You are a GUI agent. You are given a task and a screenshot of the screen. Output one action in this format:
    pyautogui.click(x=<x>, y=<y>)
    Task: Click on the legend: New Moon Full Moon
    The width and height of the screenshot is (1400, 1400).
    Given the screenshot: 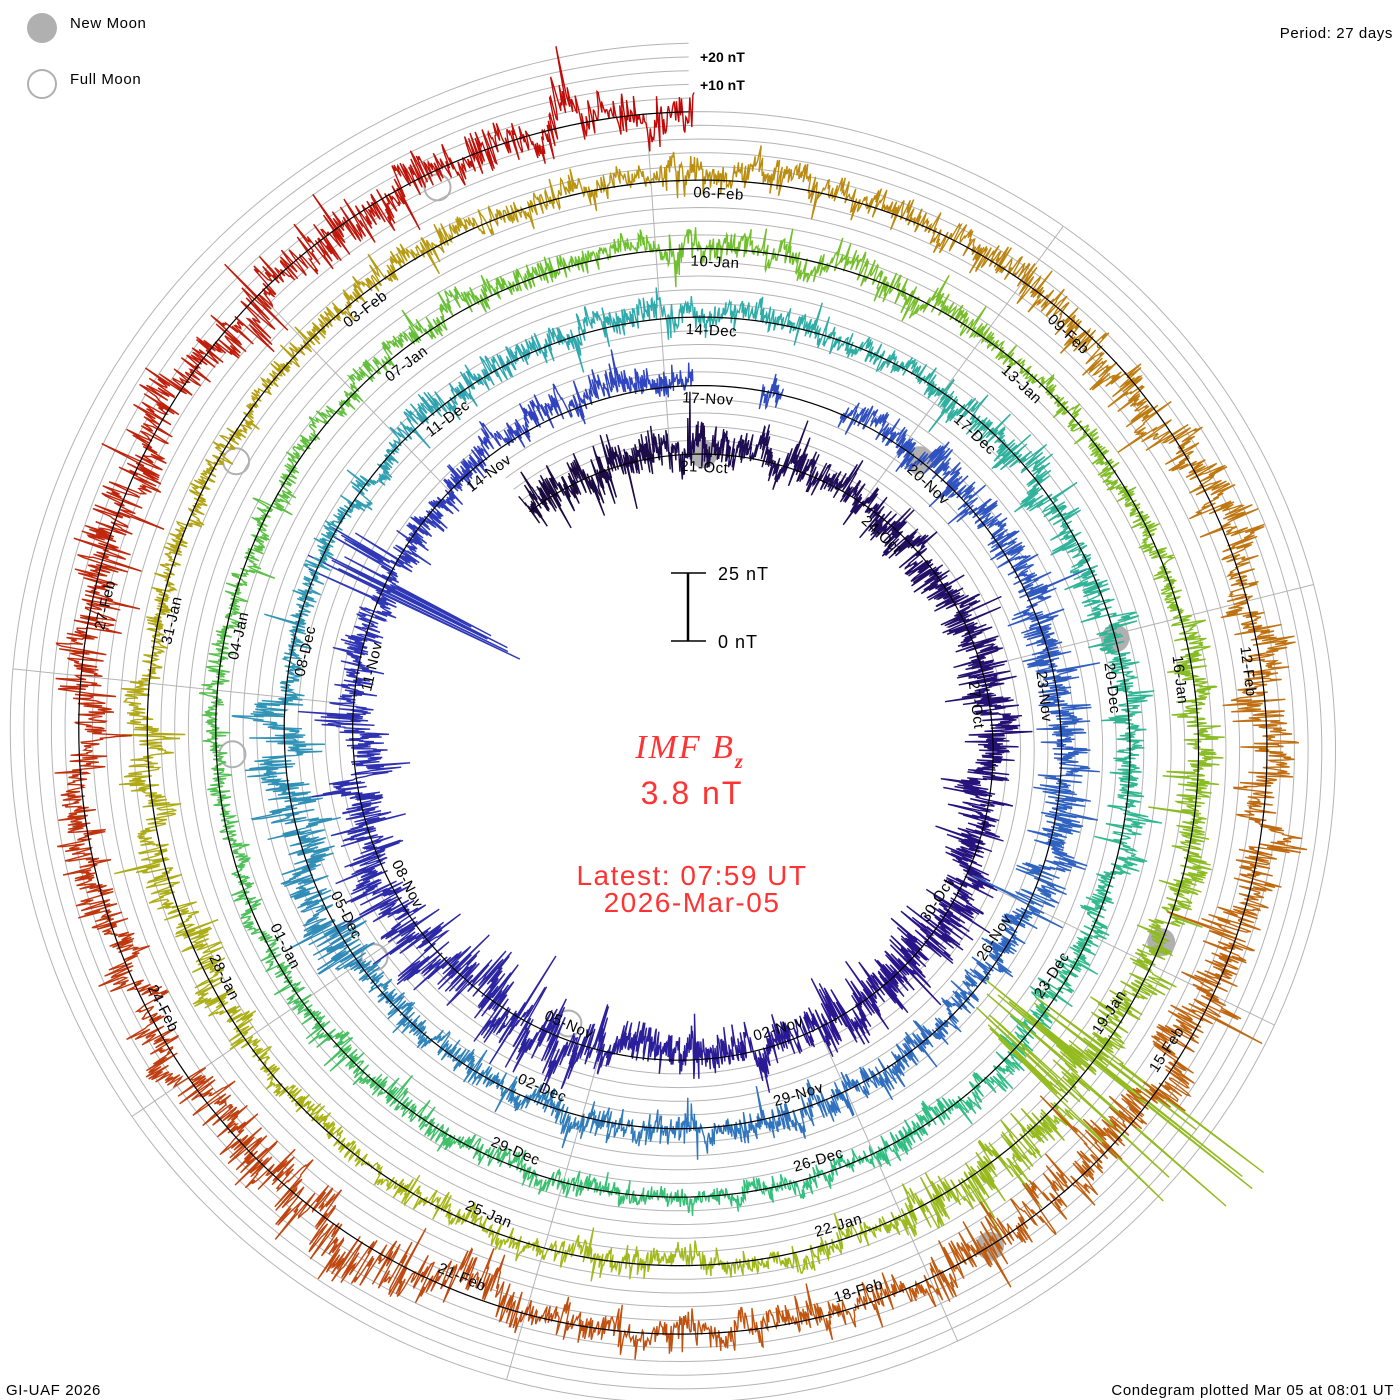 What is the action you would take?
    pyautogui.click(x=87, y=56)
    